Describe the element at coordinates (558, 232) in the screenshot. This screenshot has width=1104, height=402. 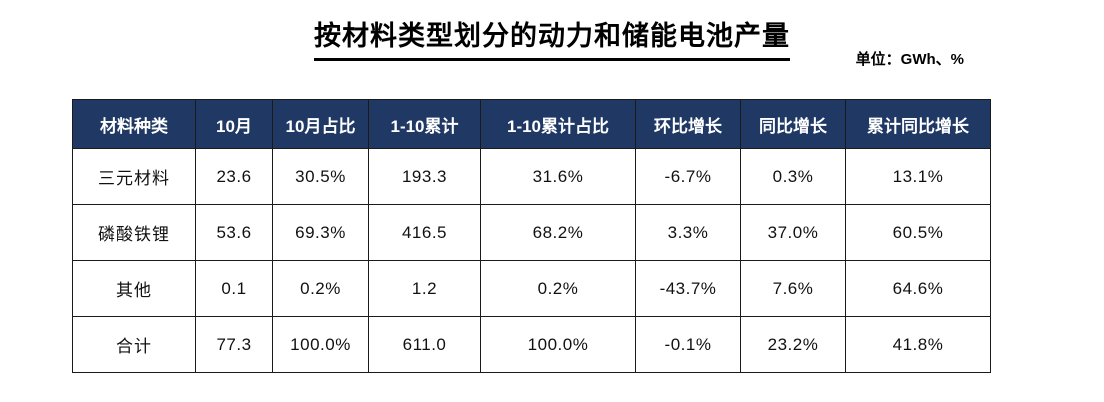
I see `table-cell: 68.2%` at that location.